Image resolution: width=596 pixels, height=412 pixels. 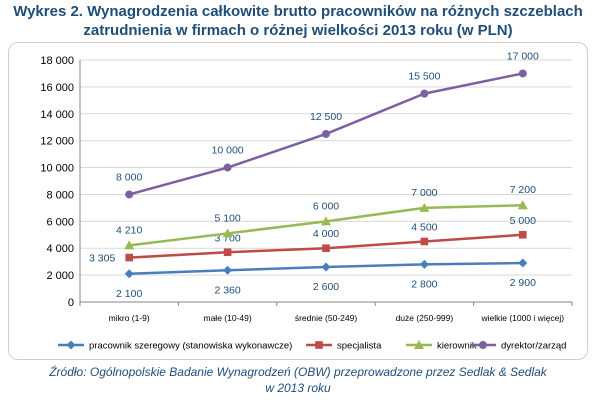 What do you see at coordinates (129, 230) in the screenshot?
I see `data-label: 4 210` at bounding box center [129, 230].